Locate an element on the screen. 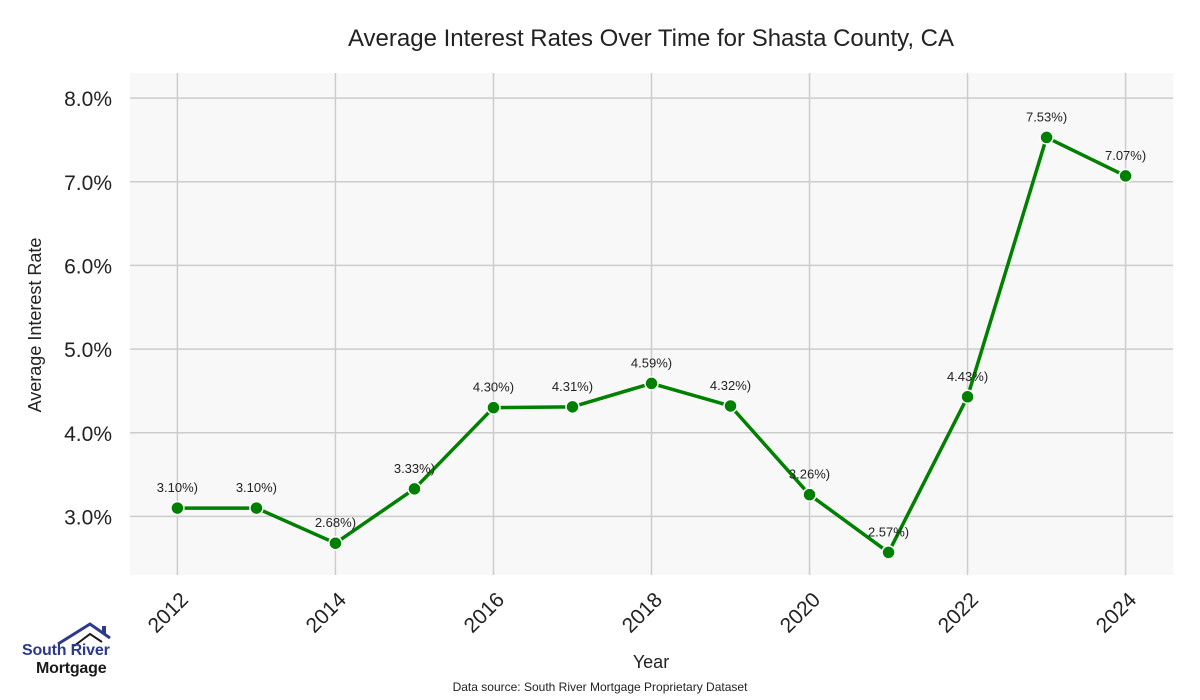 This screenshot has width=1200, height=700. y-tick-label: 4.0% is located at coordinates (88, 434).